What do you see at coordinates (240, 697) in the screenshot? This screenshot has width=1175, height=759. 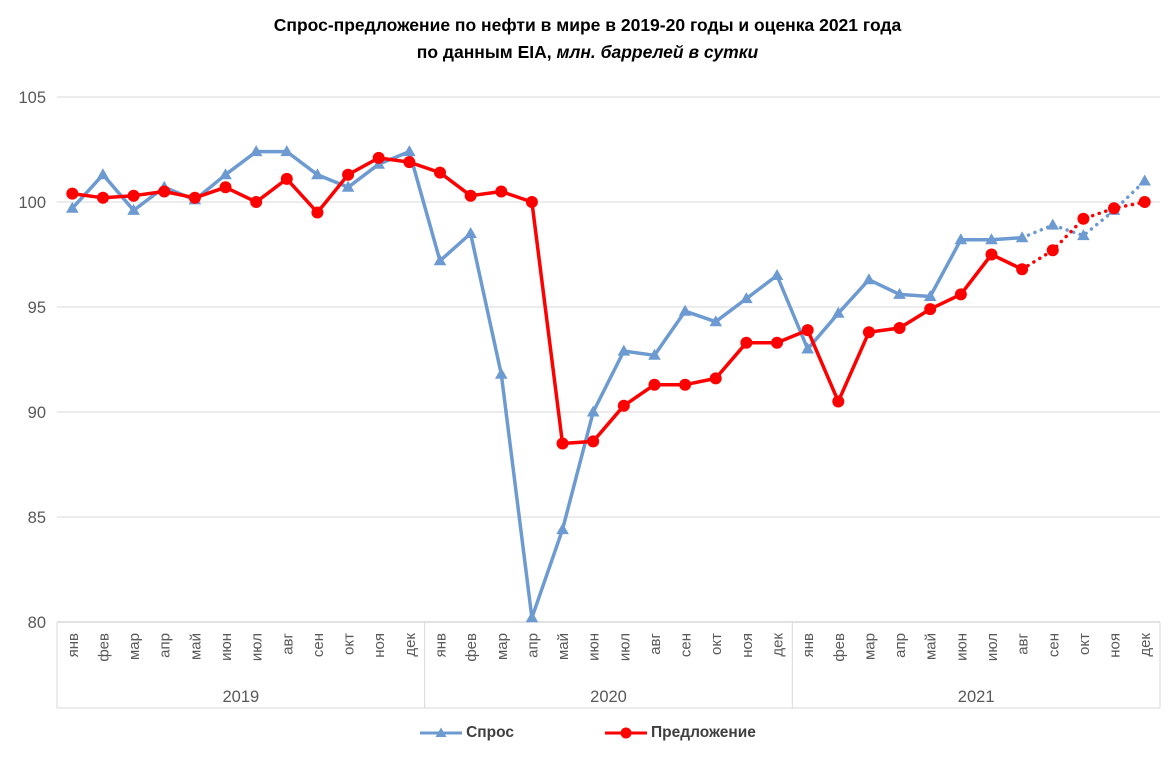 I see `year-label: 2019` at bounding box center [240, 697].